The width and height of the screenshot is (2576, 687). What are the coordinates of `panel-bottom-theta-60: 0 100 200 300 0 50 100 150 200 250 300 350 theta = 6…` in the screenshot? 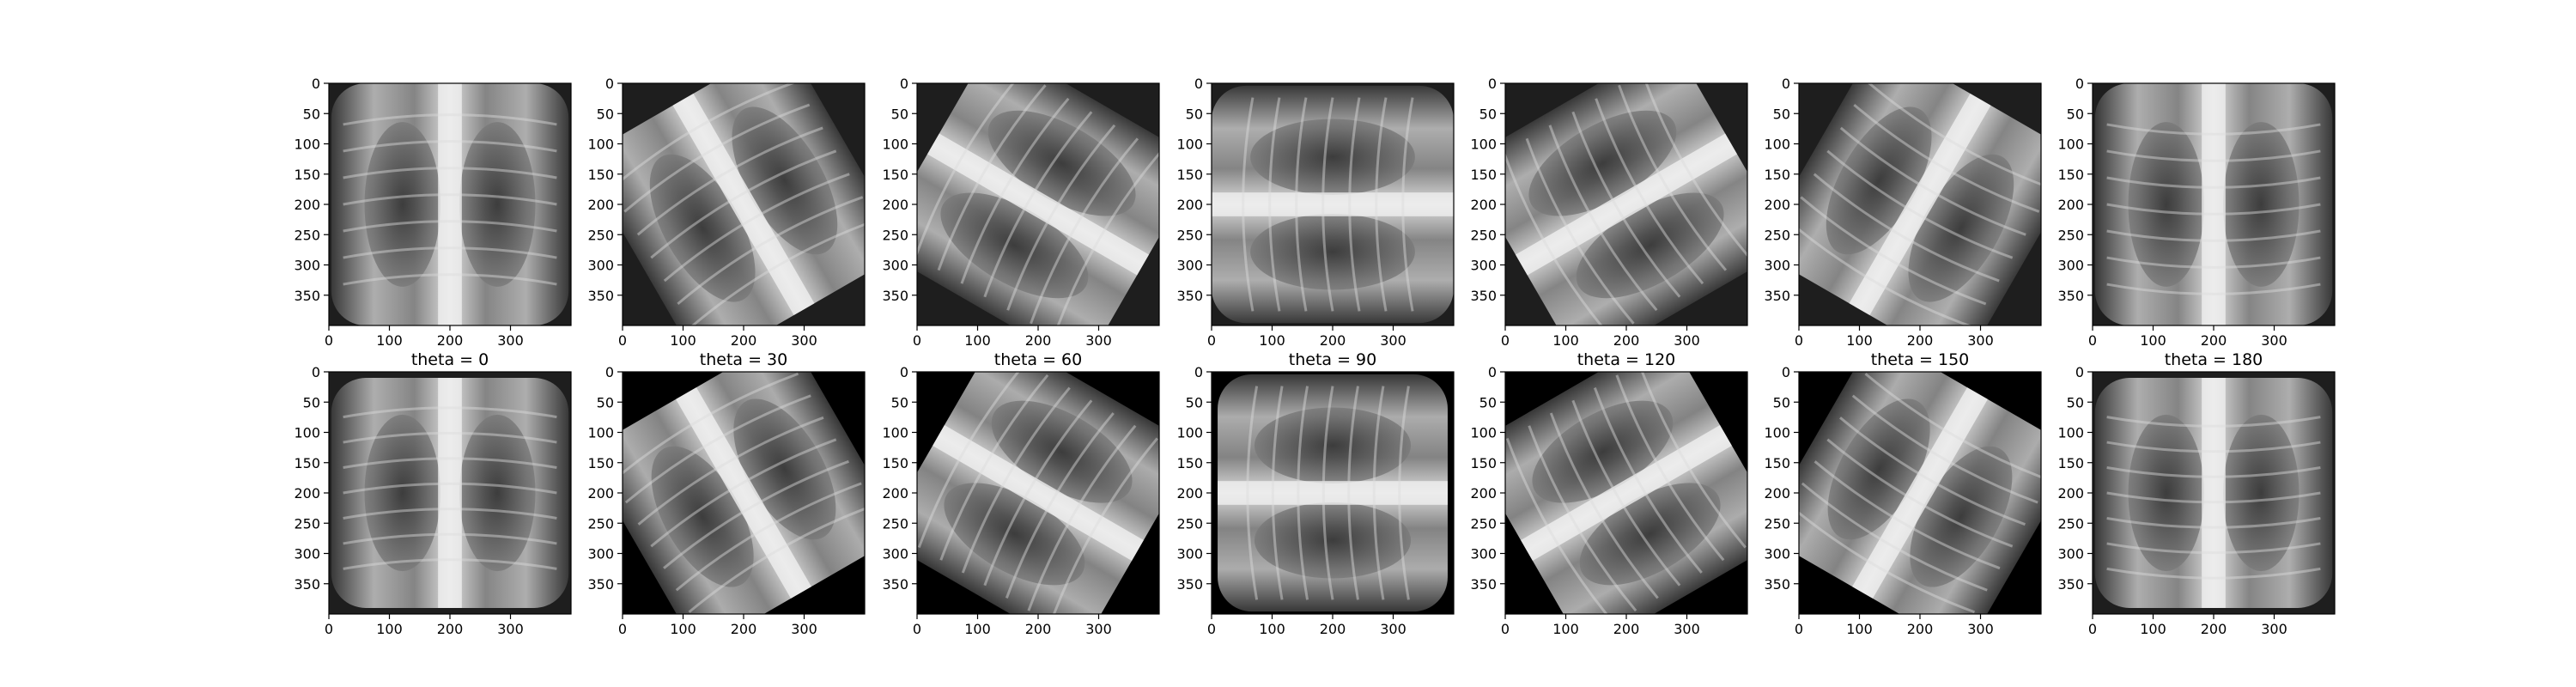 It's located at (1021, 493).